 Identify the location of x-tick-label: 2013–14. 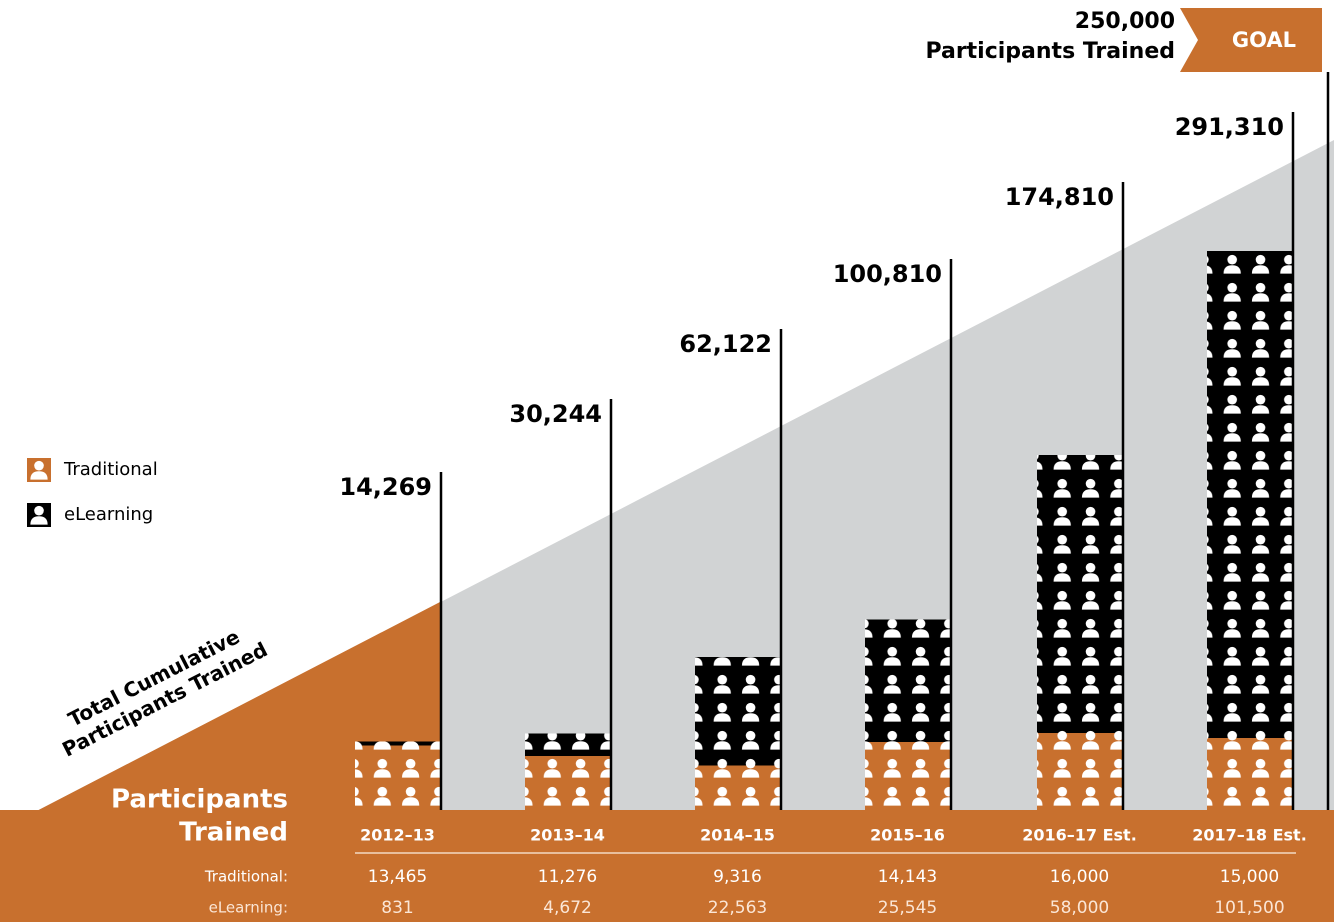
(567, 835).